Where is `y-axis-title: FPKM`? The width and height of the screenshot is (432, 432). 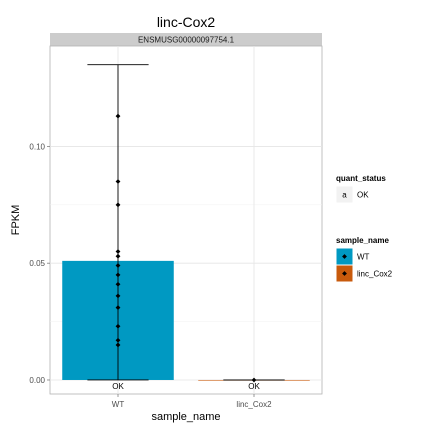
y-axis-title: FPKM is located at coordinates (16, 220).